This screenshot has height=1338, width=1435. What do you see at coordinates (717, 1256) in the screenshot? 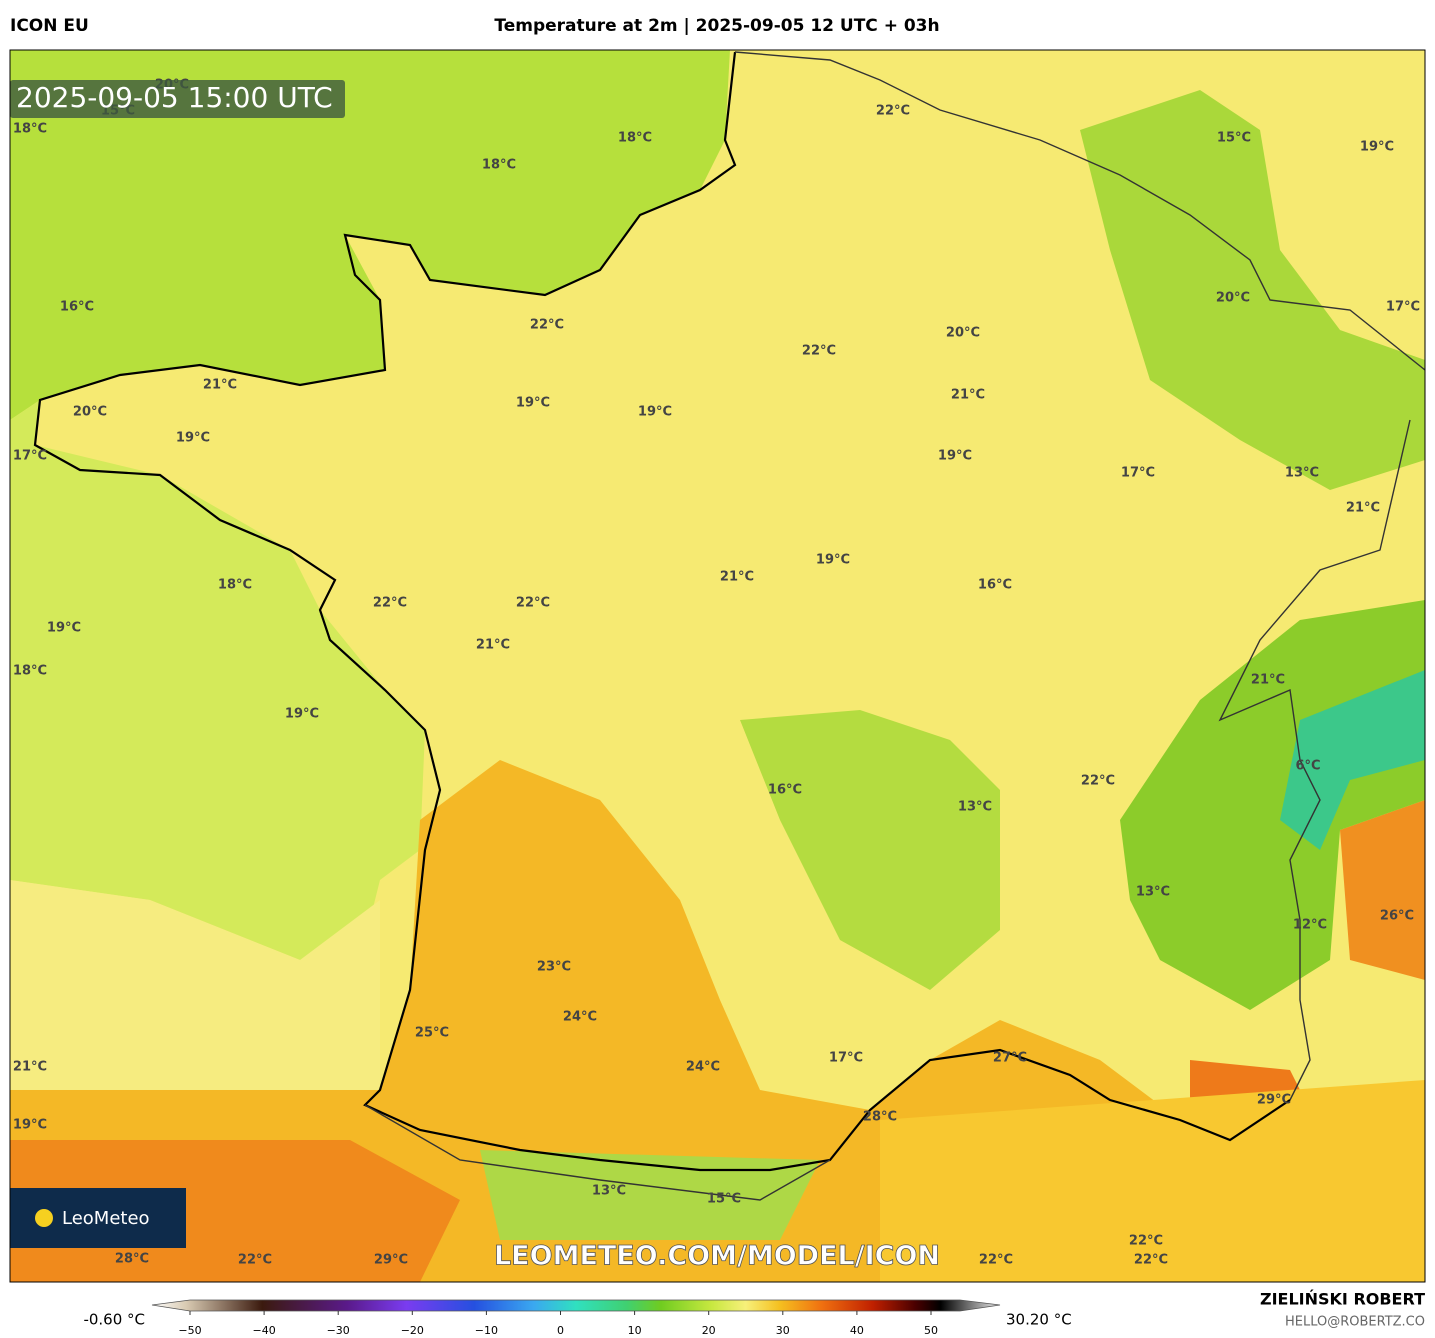
I see `watermark: LEOMETEO.COM/MODEL/ICON` at bounding box center [717, 1256].